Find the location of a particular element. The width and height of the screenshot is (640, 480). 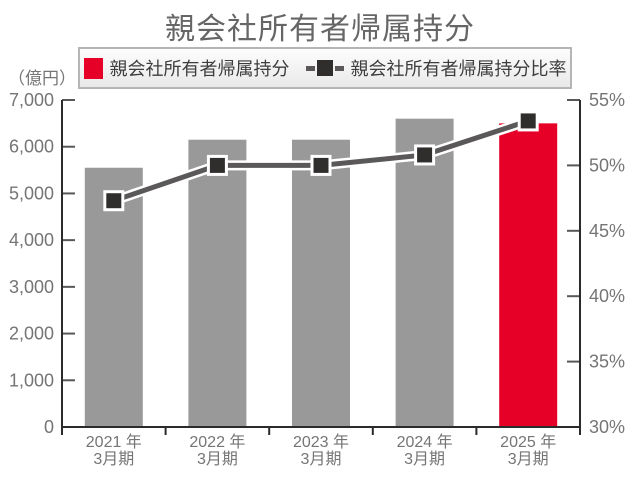

legend-item-line-series: 親会社所有者帰属持分比率 is located at coordinates (436, 68).